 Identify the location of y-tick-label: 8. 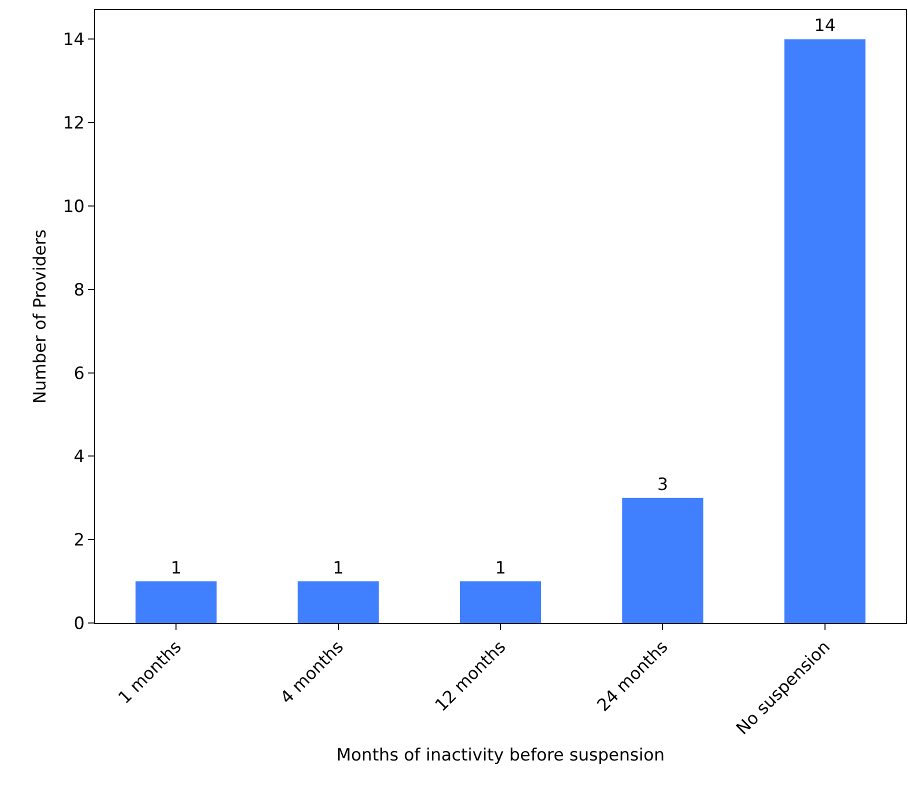
(79, 290).